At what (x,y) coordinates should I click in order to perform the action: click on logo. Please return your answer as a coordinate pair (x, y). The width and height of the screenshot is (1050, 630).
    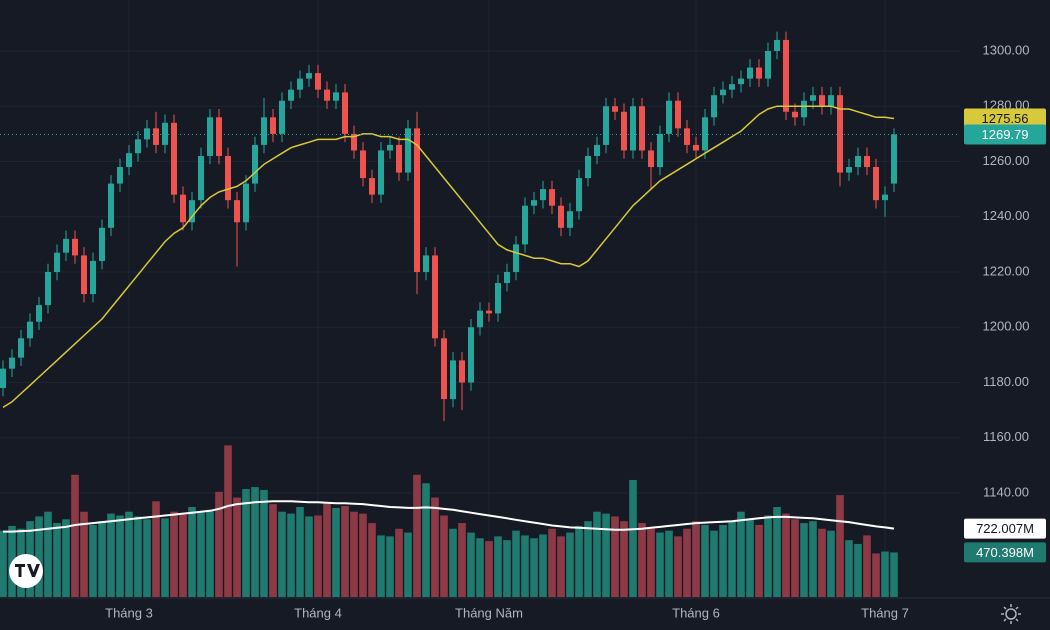
    Looking at the image, I should click on (26, 571).